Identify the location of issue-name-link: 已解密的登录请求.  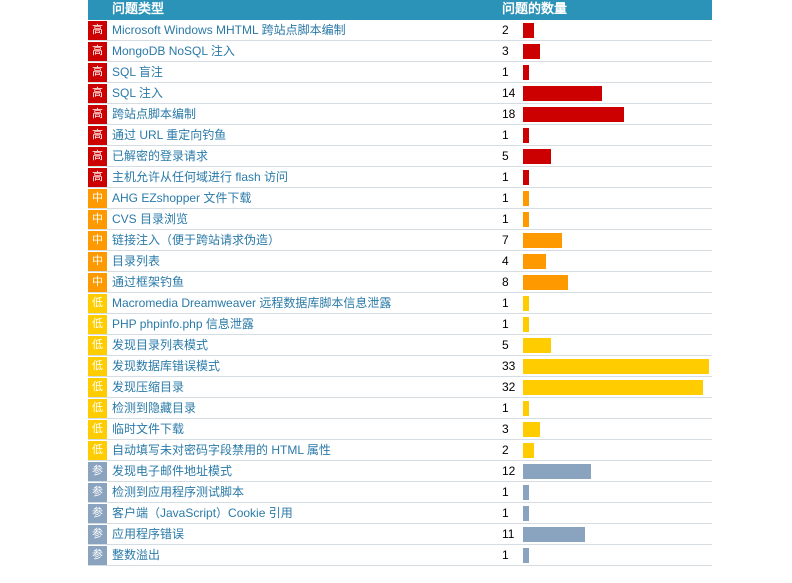
(160, 156).